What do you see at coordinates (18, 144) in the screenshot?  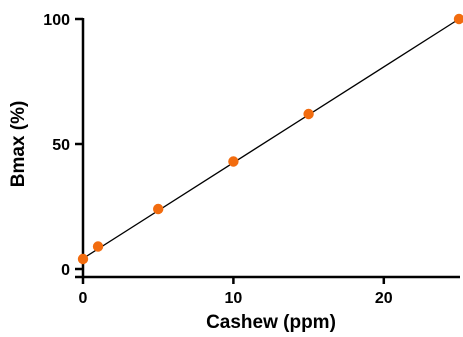 I see `y-axis-title: Bmax (%)` at bounding box center [18, 144].